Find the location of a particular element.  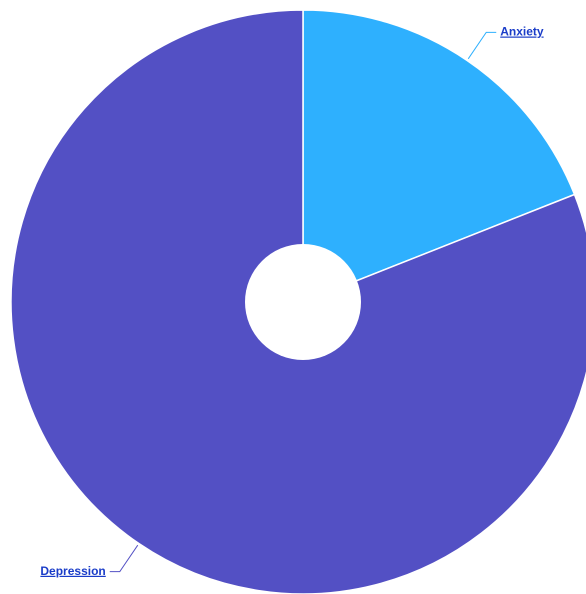

slice-label: Depression is located at coordinates (72, 571).